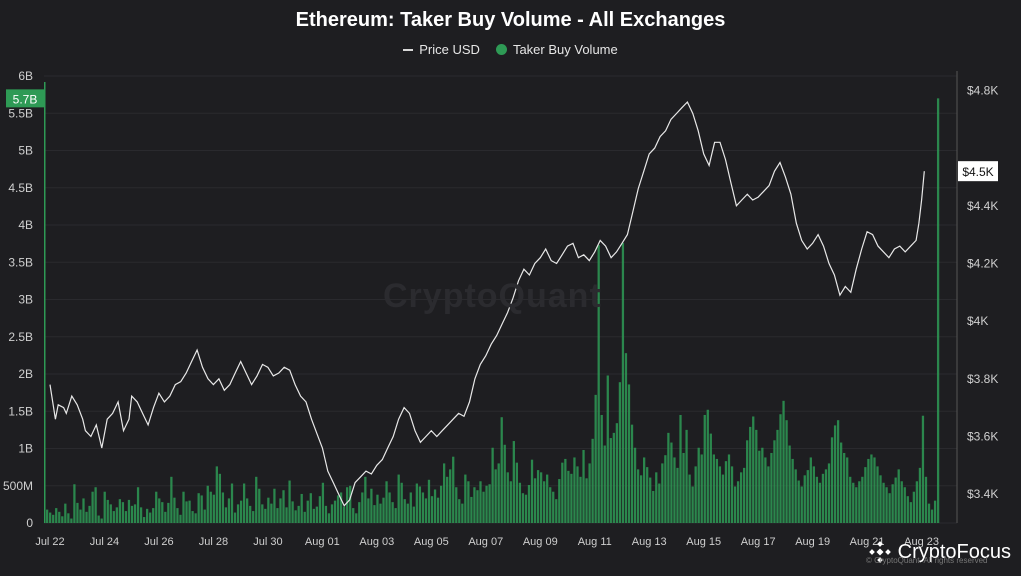  Describe the element at coordinates (485, 542) in the screenshot. I see `x-tick-label: Aug 07` at that location.